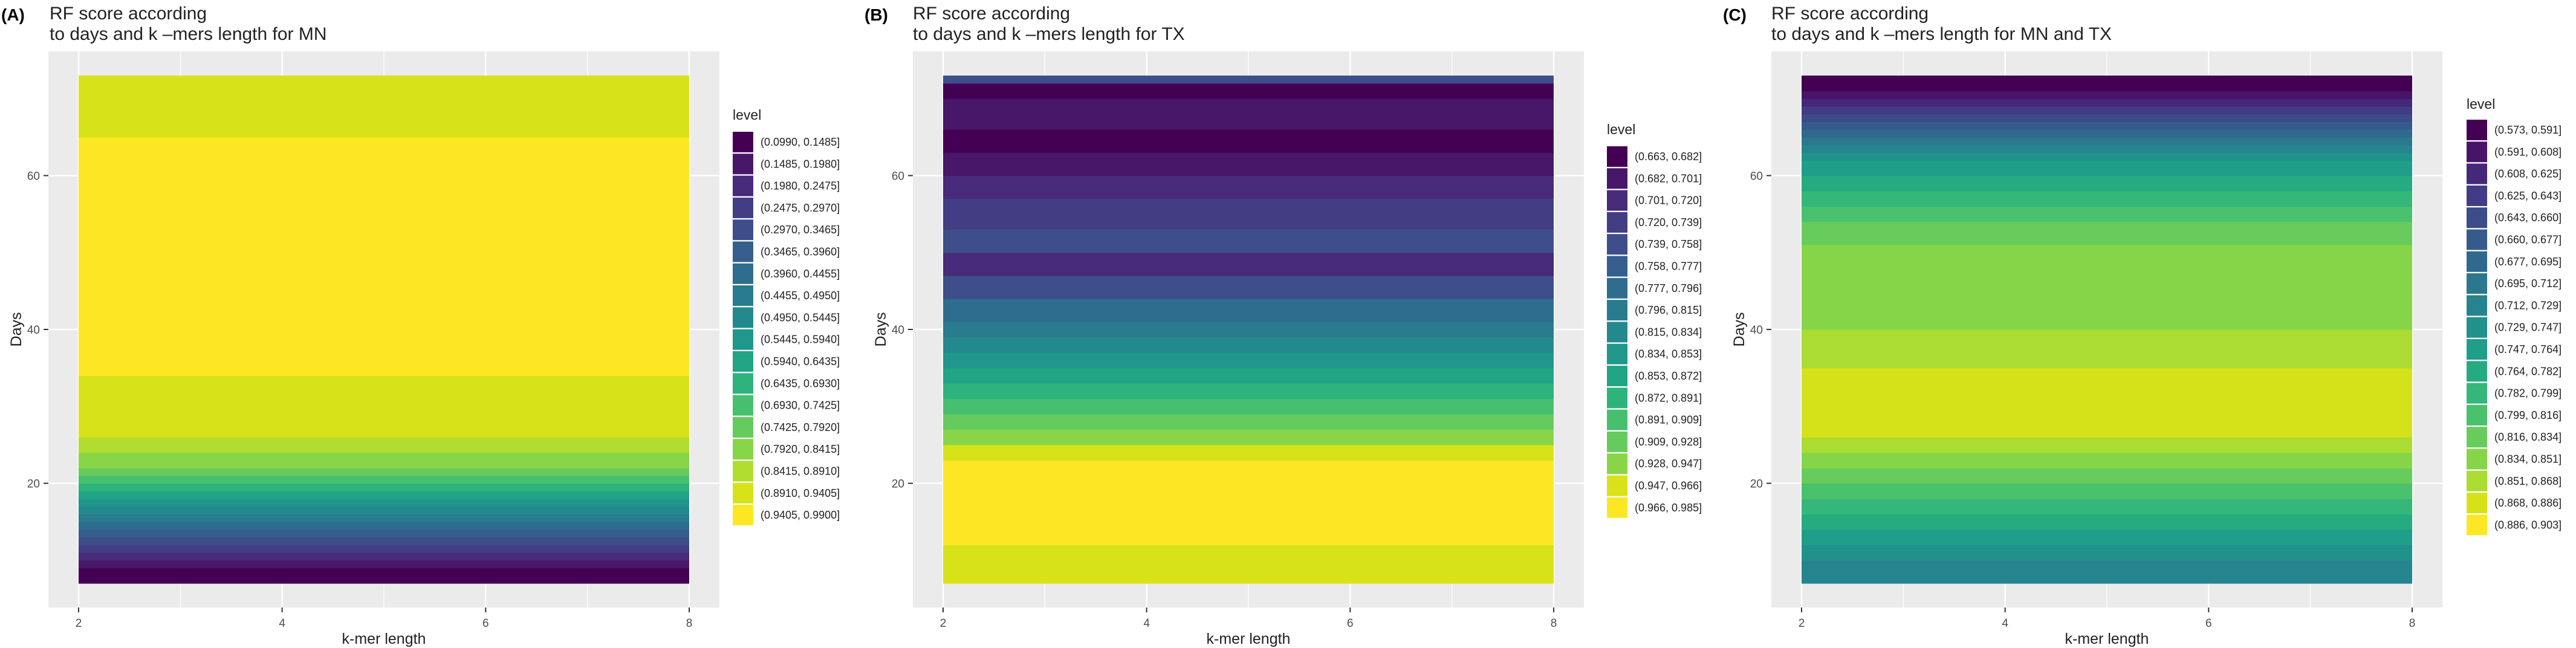 Image resolution: width=2576 pixels, height=648 pixels. Describe the element at coordinates (2481, 104) in the screenshot. I see `legend-title: level` at that location.